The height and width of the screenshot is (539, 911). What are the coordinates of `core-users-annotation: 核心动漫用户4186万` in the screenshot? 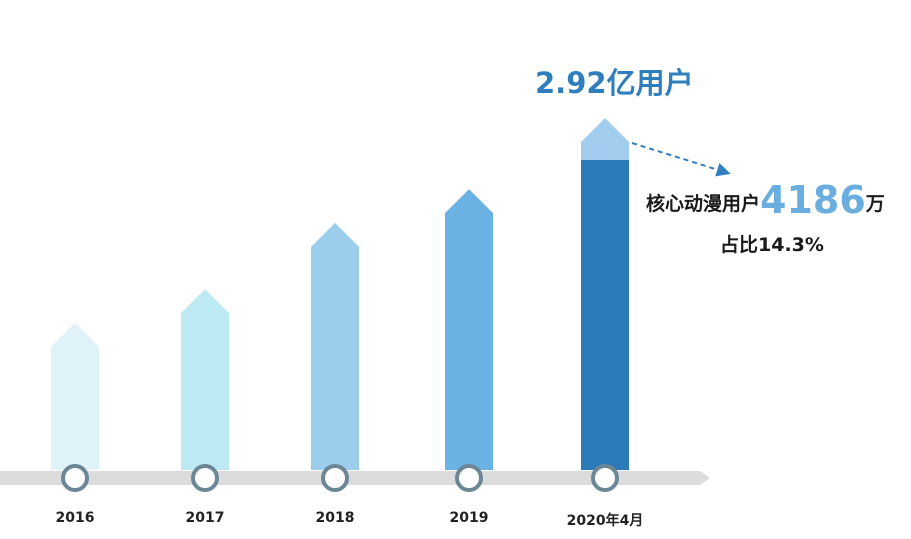 It's located at (765, 200).